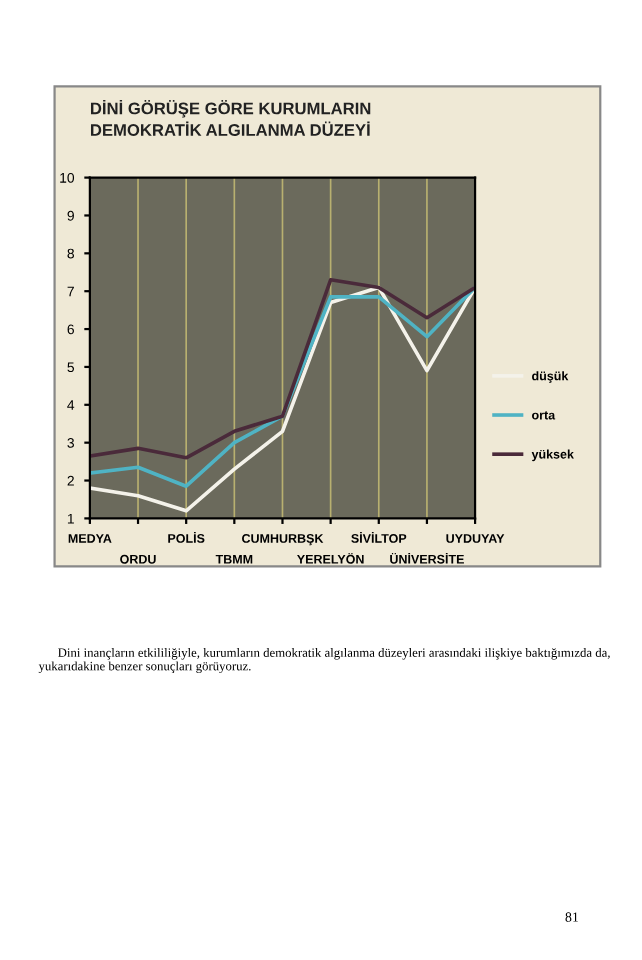 This screenshot has width=642, height=960. Describe the element at coordinates (230, 117) in the screenshot. I see `chart-title: DİNİ GÖRÜŞE GÖRE KURUMLARIN DEMOKRATİK ALGILANMA DÜZEYİ` at that location.